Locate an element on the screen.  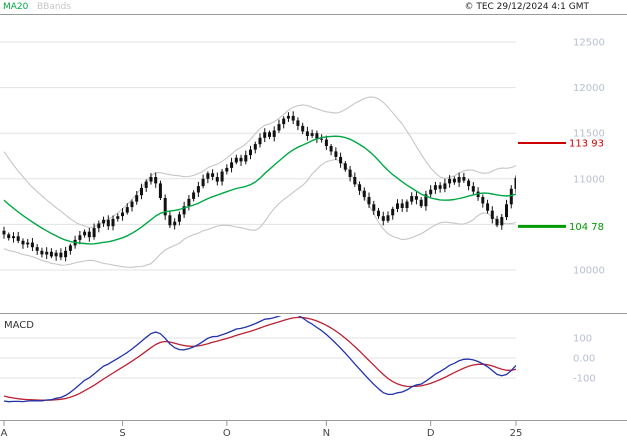
month-axis-label: N is located at coordinates (326, 433).